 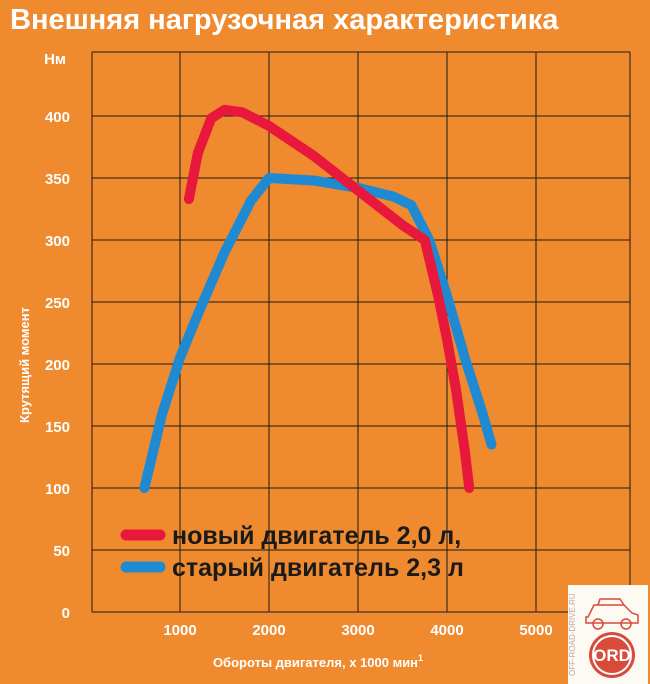 What do you see at coordinates (357, 630) in the screenshot?
I see `x-tick-label-3000: 3000` at bounding box center [357, 630].